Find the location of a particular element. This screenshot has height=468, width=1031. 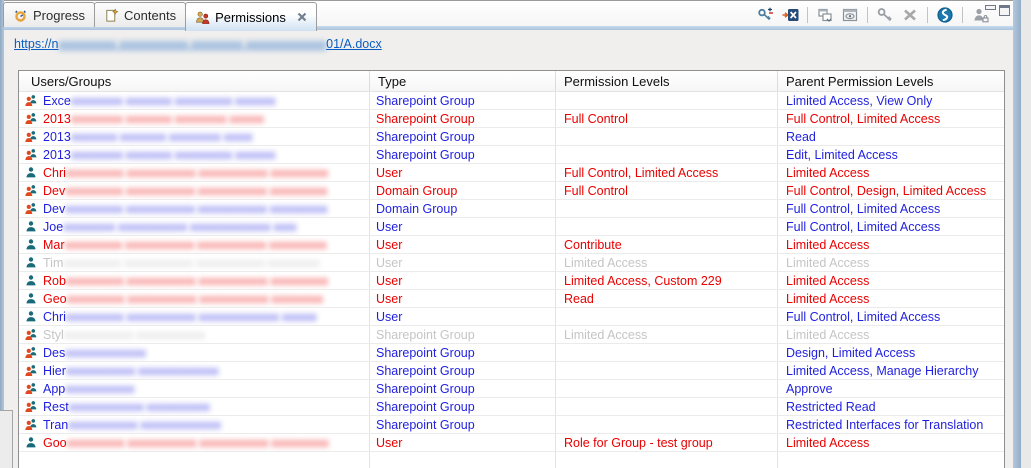

tab-progress: Progress is located at coordinates (49, 14).